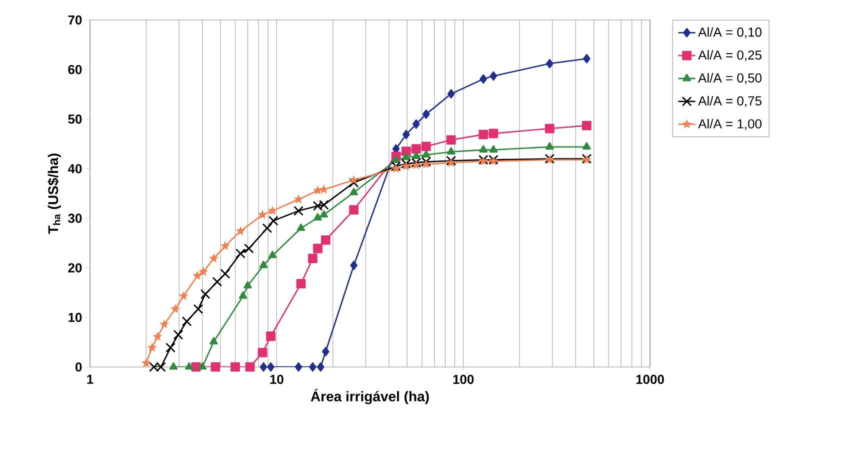 This screenshot has height=449, width=867. What do you see at coordinates (75, 317) in the screenshot?
I see `y-tick-label: 10` at bounding box center [75, 317].